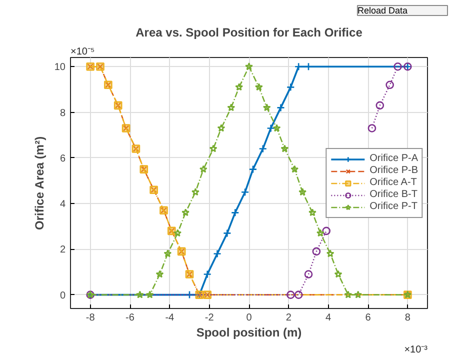  I want to click on y-tick-label: 0, so click(63, 296).